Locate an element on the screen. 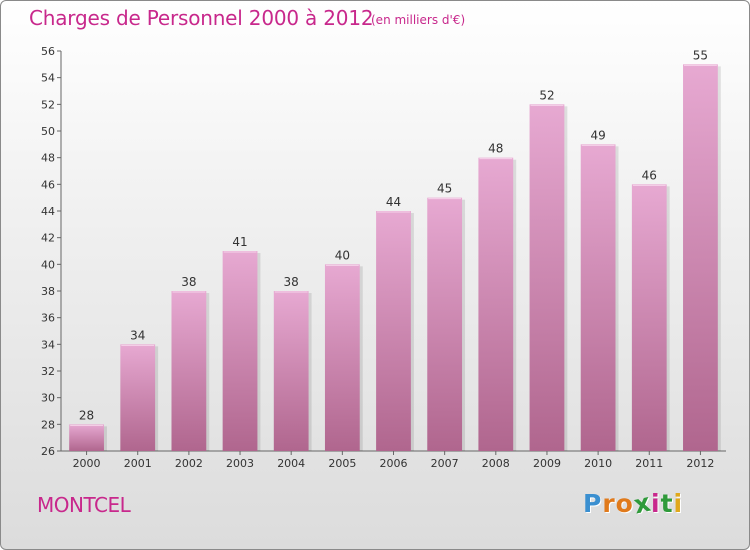 The height and width of the screenshot is (550, 750). data-label-2006: 44 is located at coordinates (393, 202).